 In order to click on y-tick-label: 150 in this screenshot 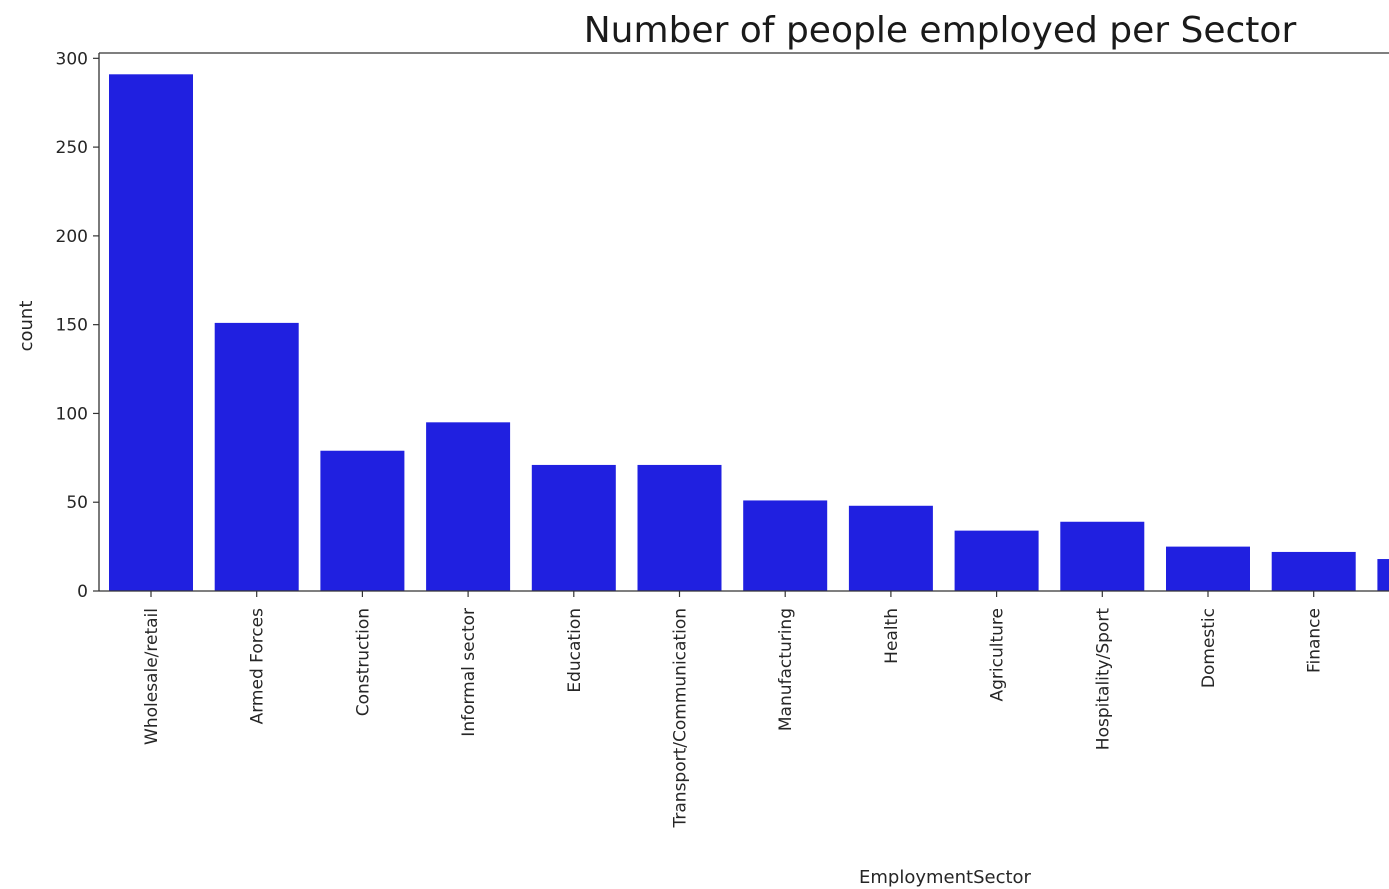, I will do `click(72, 326)`.